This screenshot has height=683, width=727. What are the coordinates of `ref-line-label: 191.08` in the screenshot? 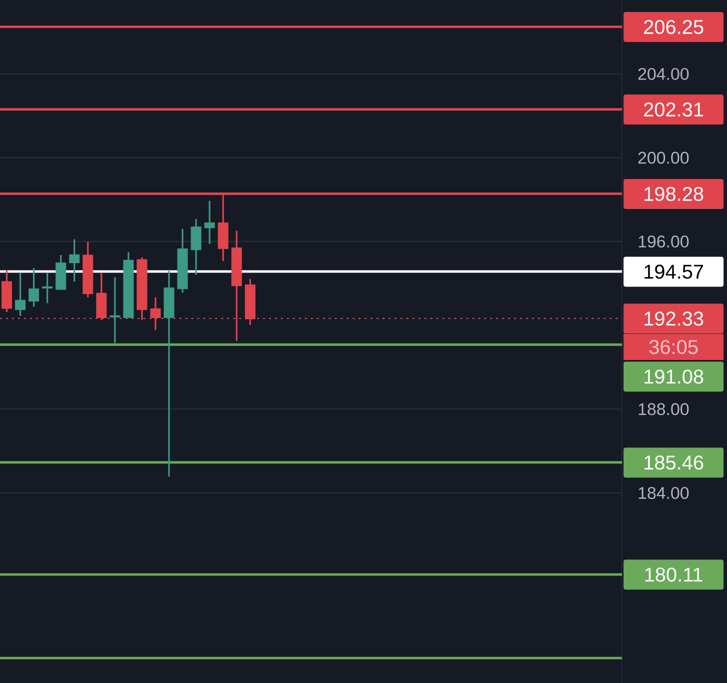 It's located at (674, 377).